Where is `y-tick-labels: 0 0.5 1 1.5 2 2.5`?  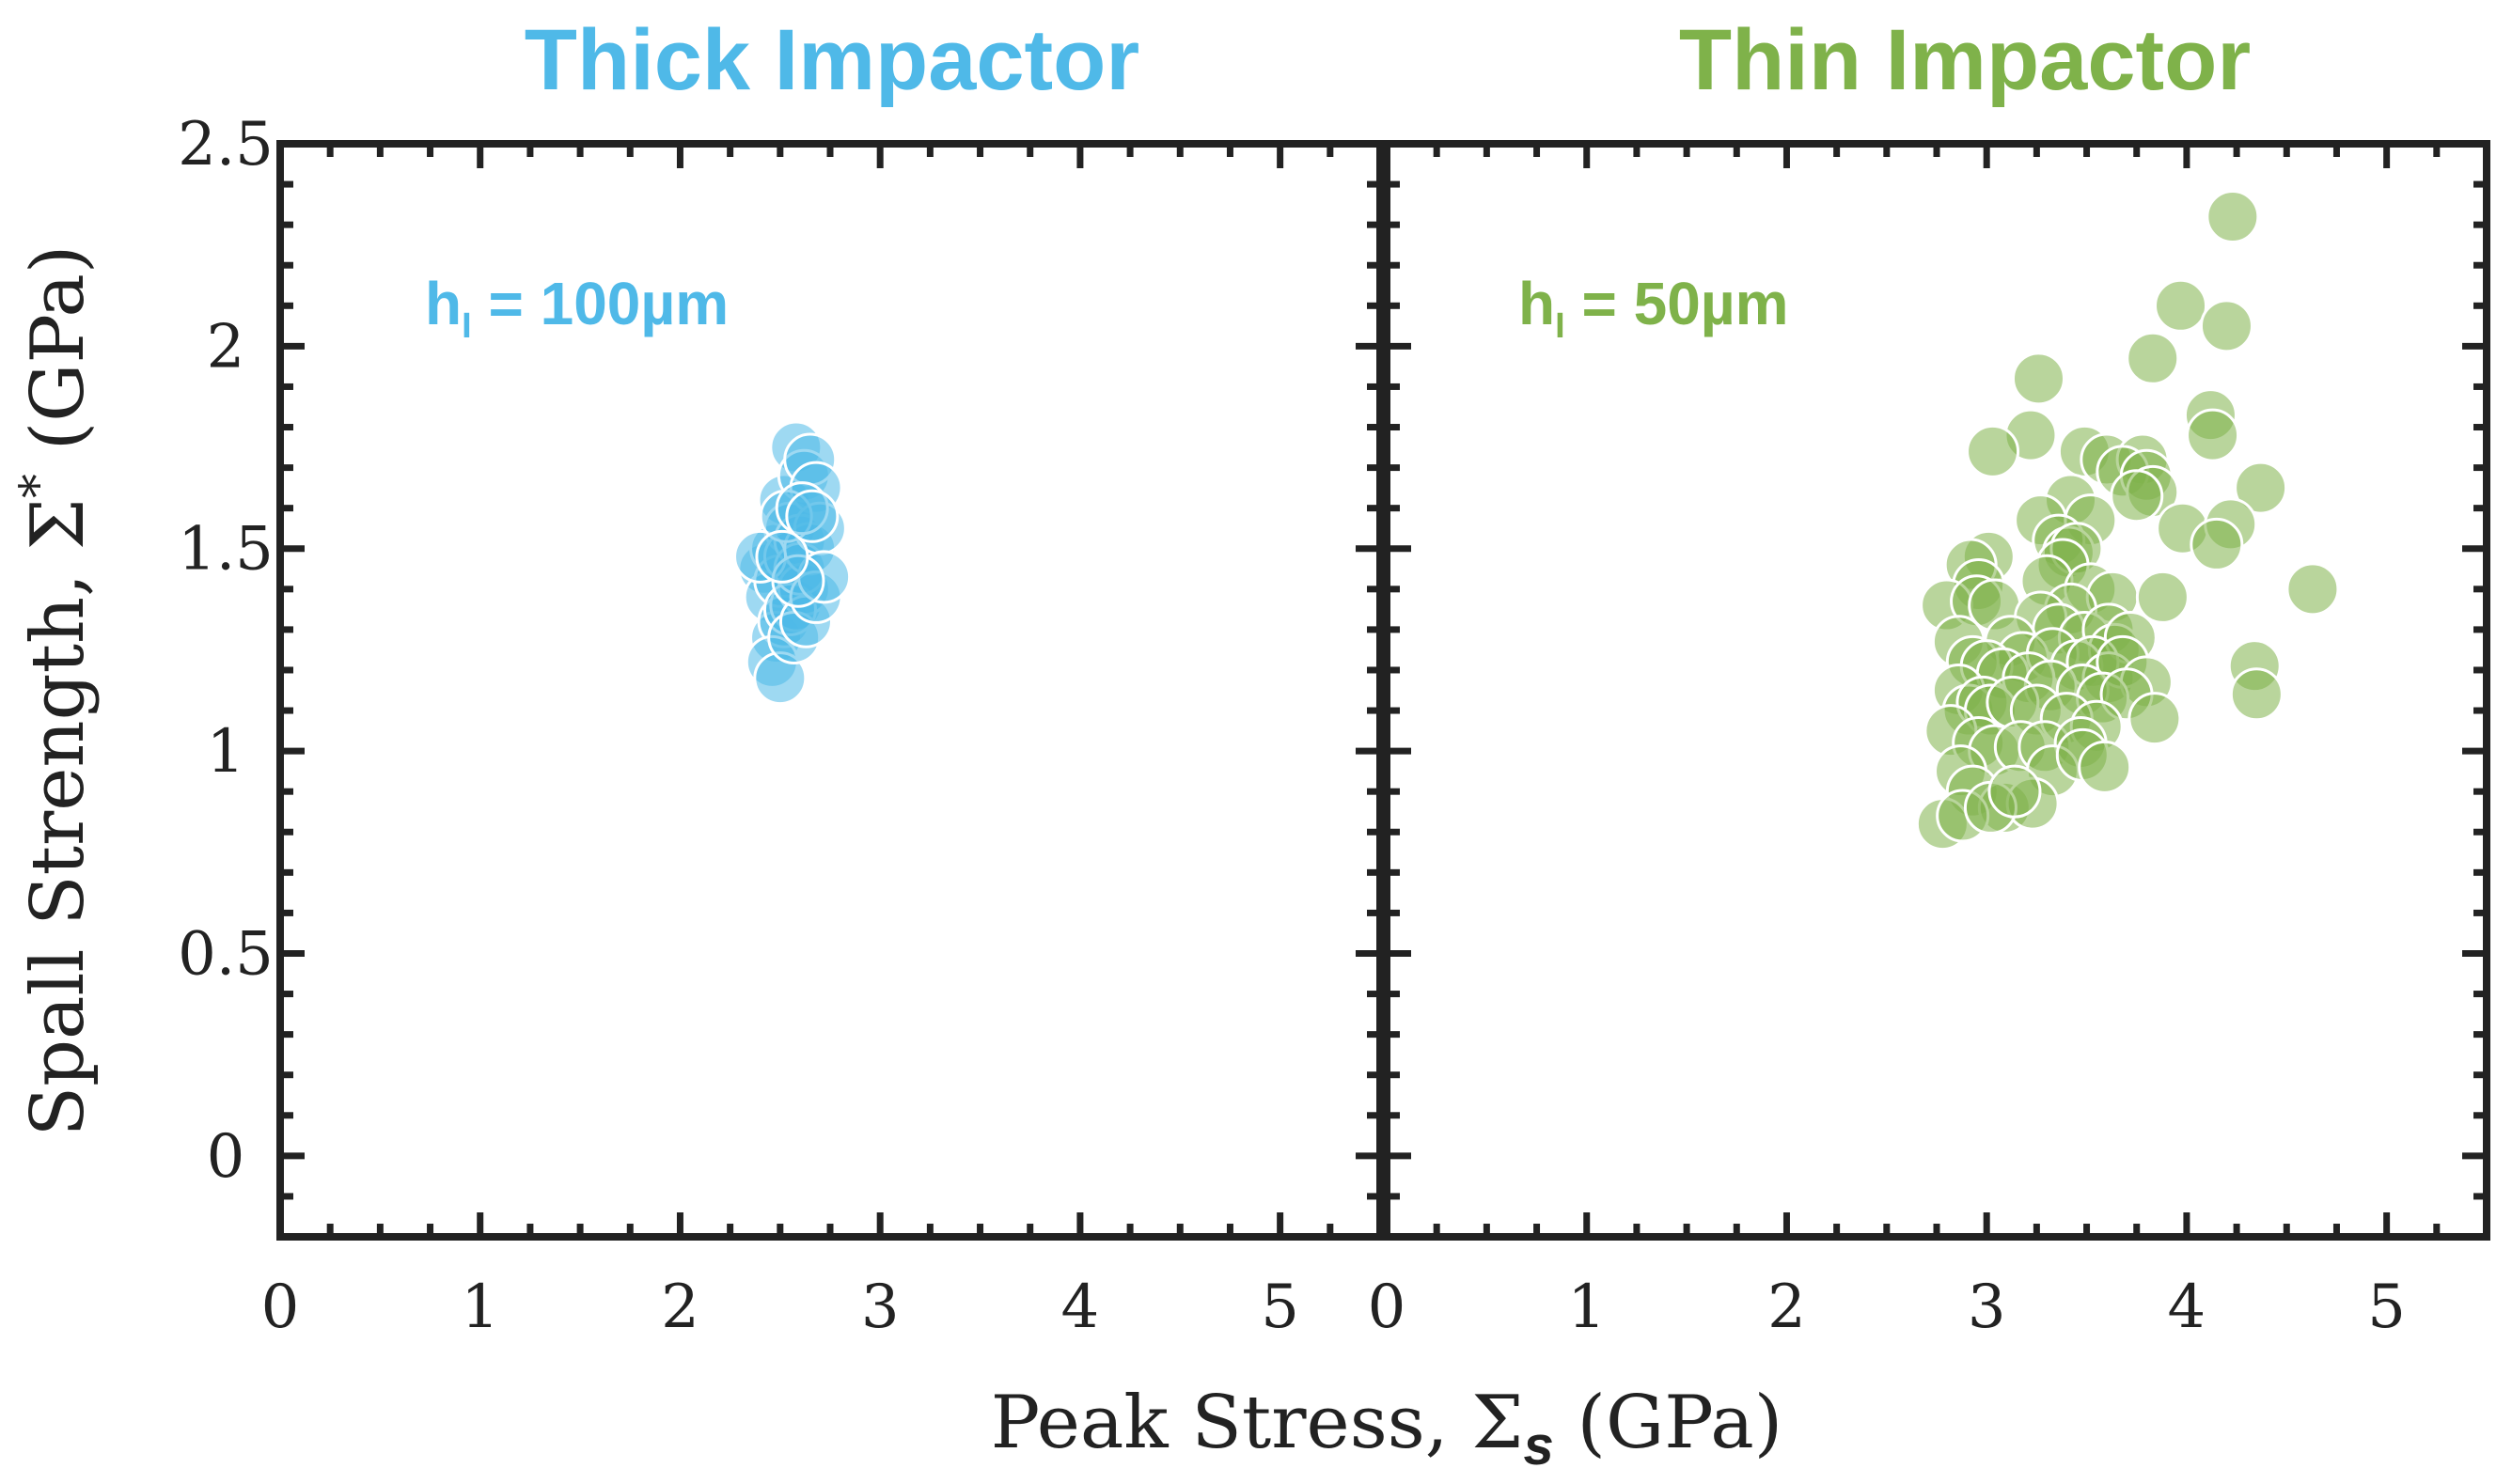
y-tick-labels: 0 0.5 1 1.5 2 2.5 is located at coordinates (226, 651).